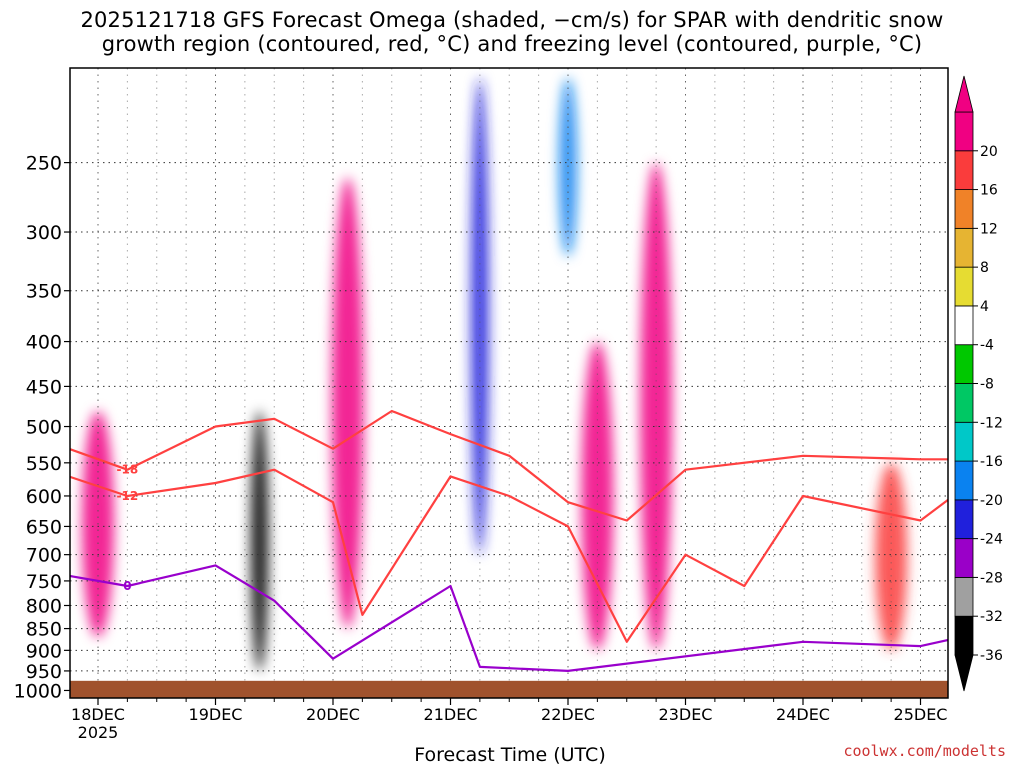  Describe the element at coordinates (44, 343) in the screenshot. I see `y-tick-label: 400` at that location.